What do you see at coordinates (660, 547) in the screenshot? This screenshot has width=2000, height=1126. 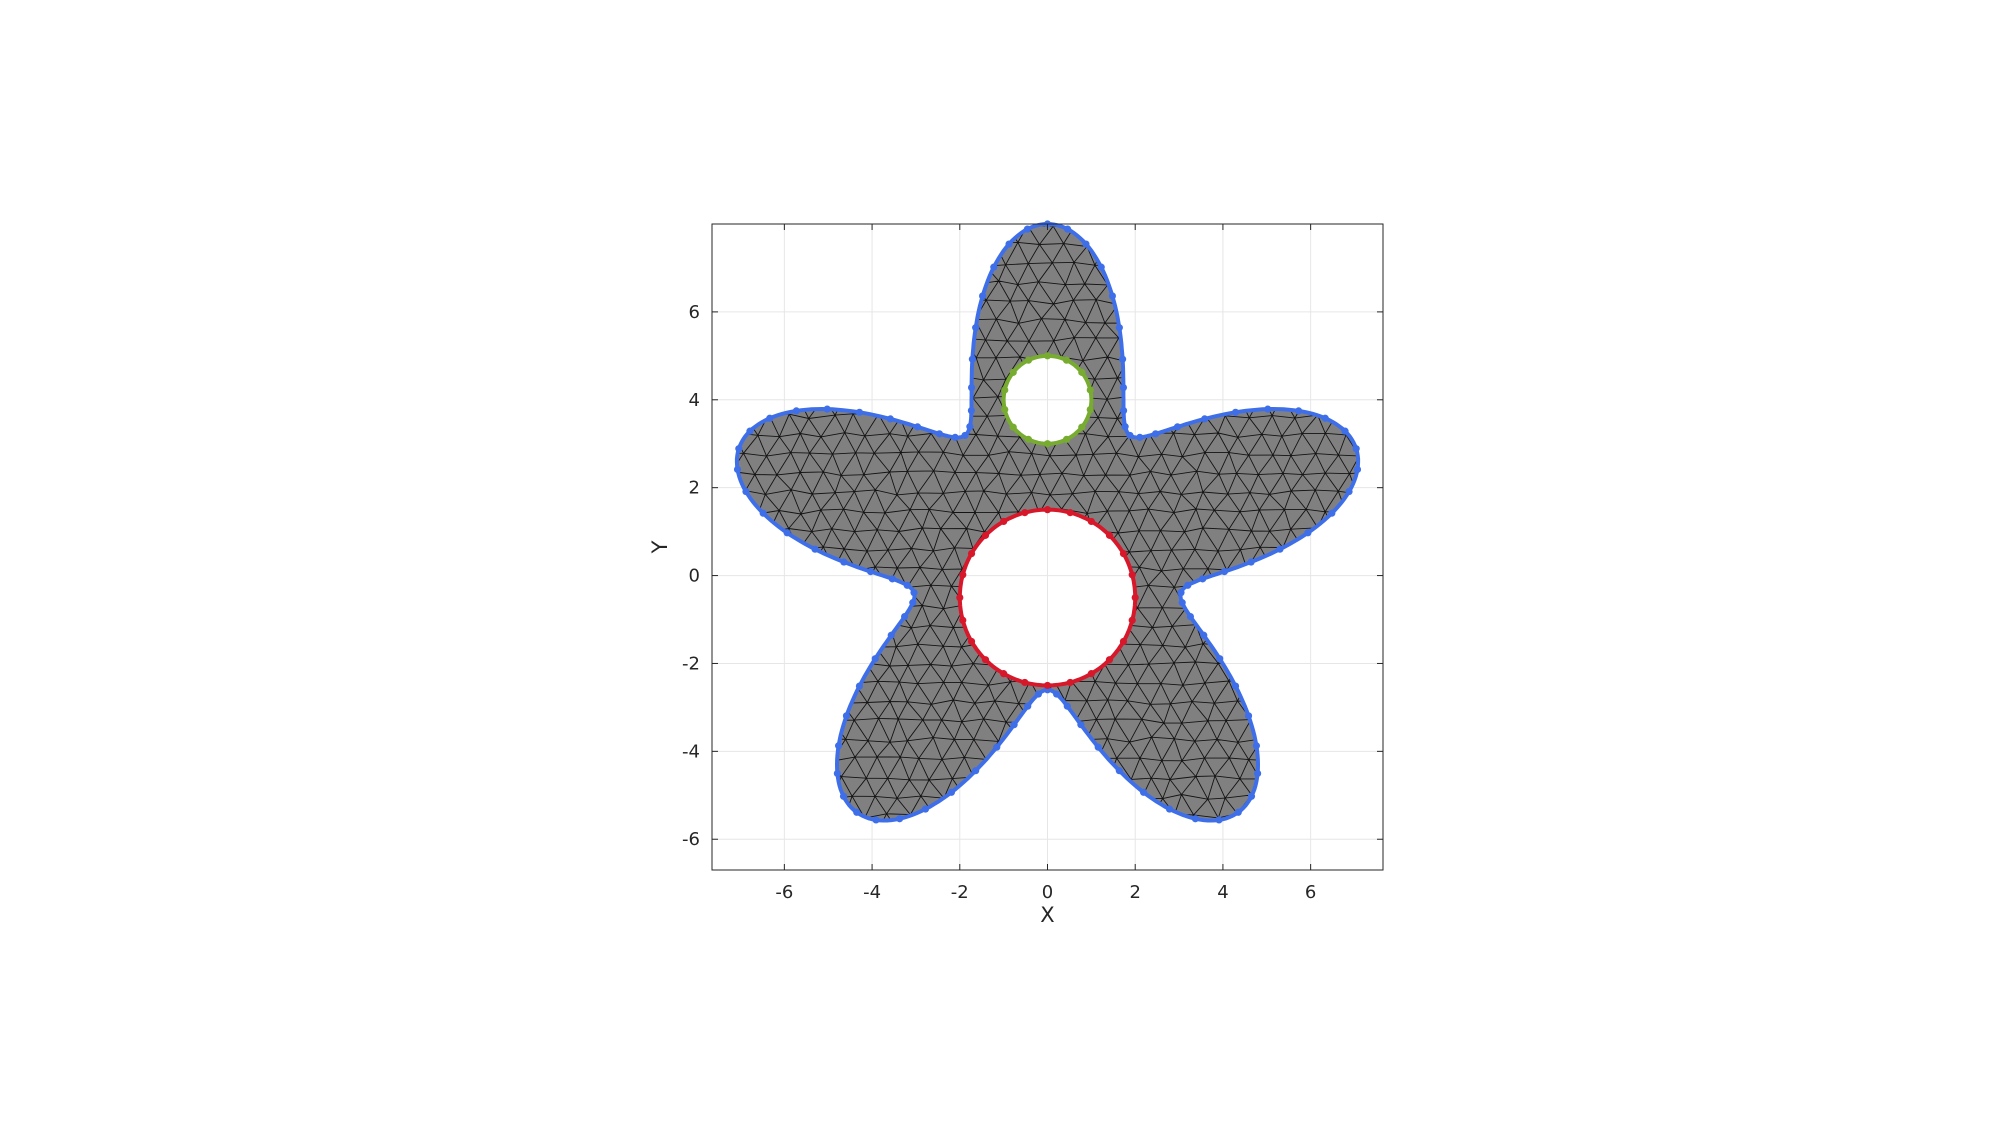 I see `y-axis-label: Y` at bounding box center [660, 547].